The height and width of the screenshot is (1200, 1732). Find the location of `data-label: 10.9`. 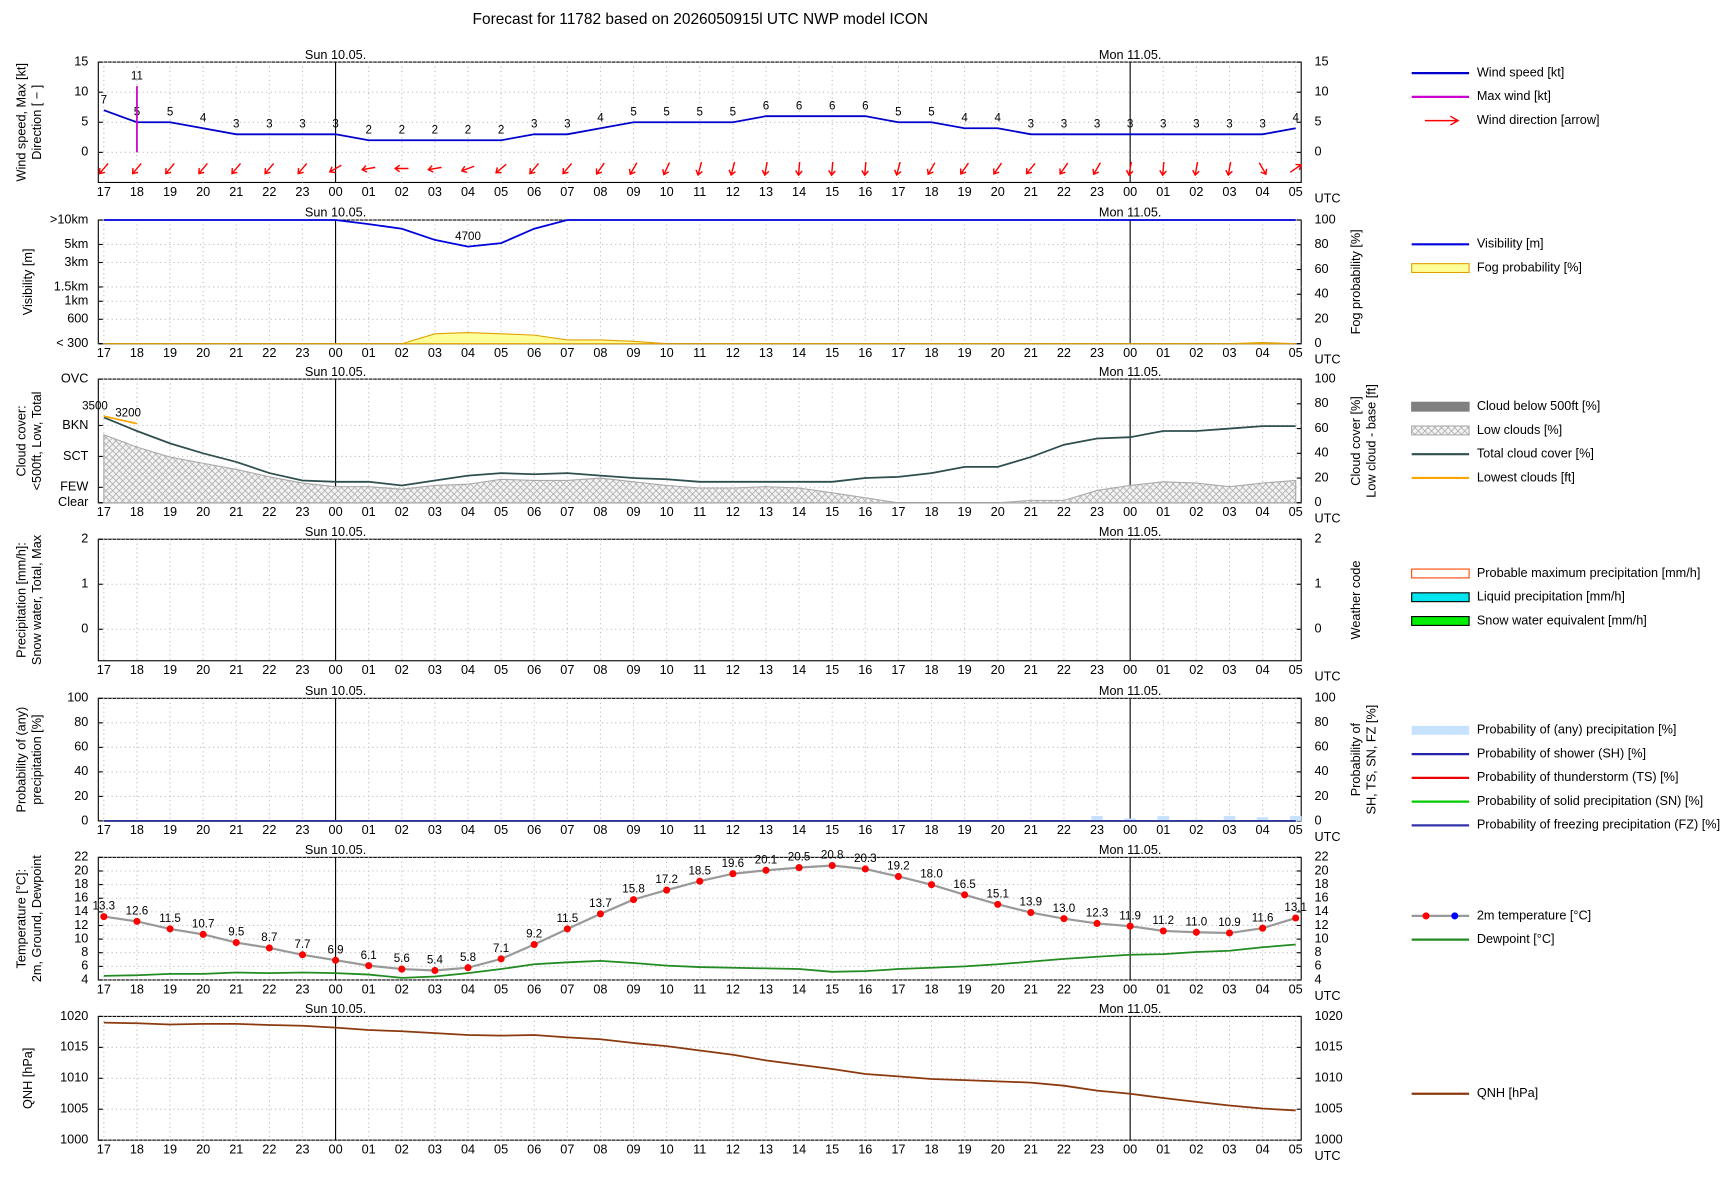

data-label: 10.9 is located at coordinates (1229, 923).